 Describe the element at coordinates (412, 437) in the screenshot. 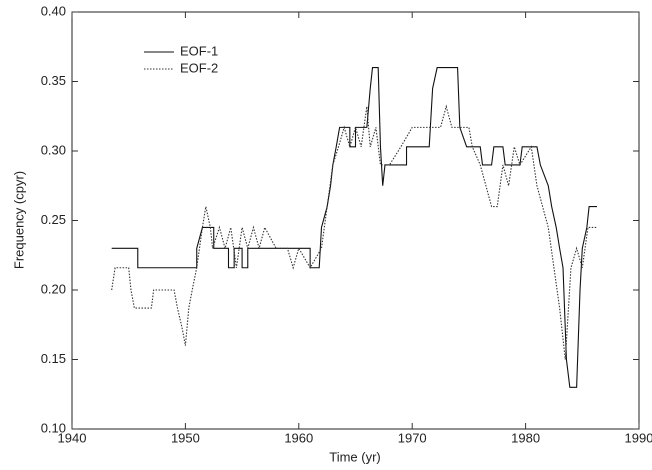

I see `x-tick-label: 1970` at that location.